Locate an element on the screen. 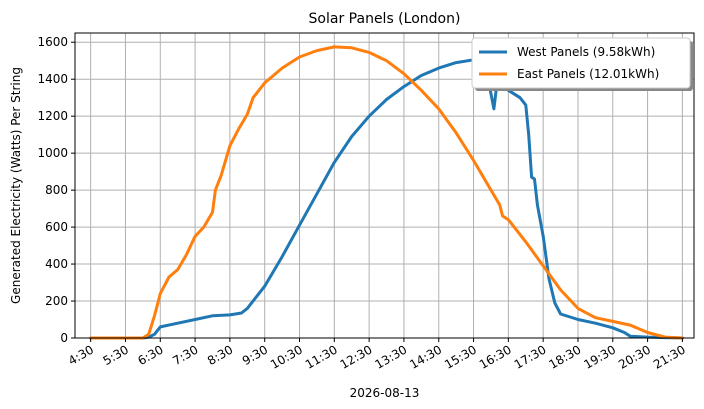  y-tick-label: 1200 is located at coordinates (52, 116).